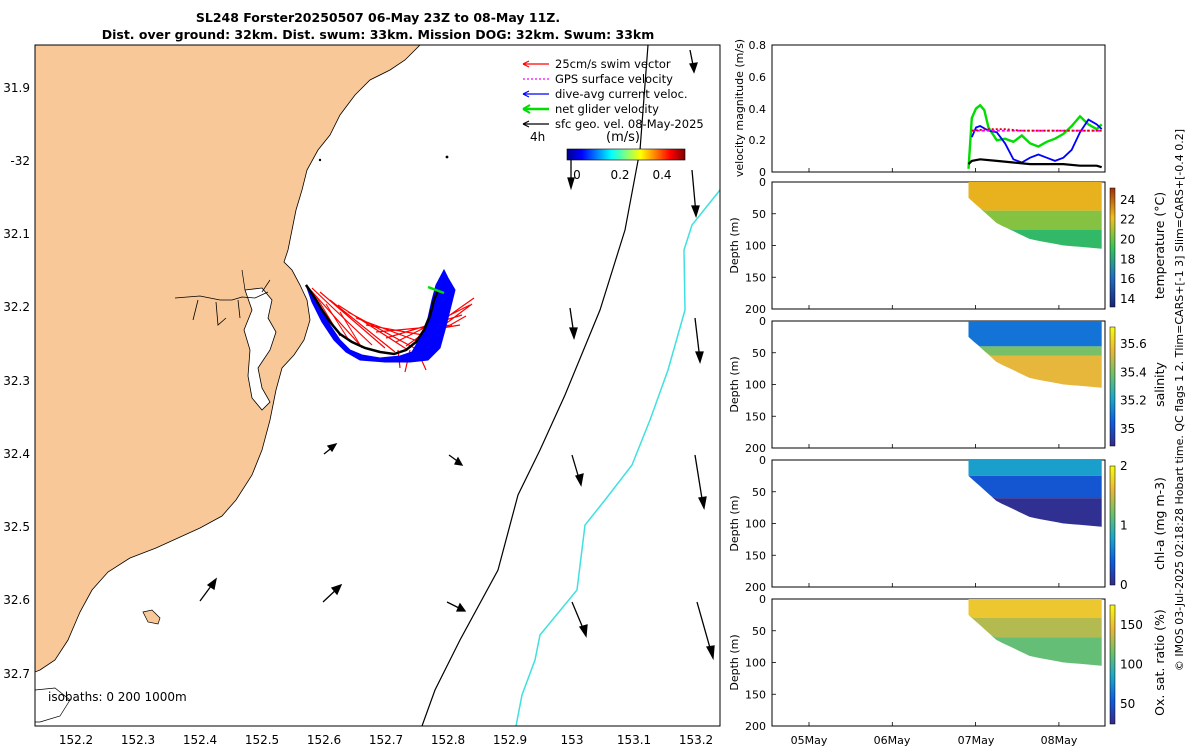 Image resolution: width=1200 pixels, height=750 pixels. Describe the element at coordinates (617, 457) in the screenshot. I see `isobath-1000m` at that location.